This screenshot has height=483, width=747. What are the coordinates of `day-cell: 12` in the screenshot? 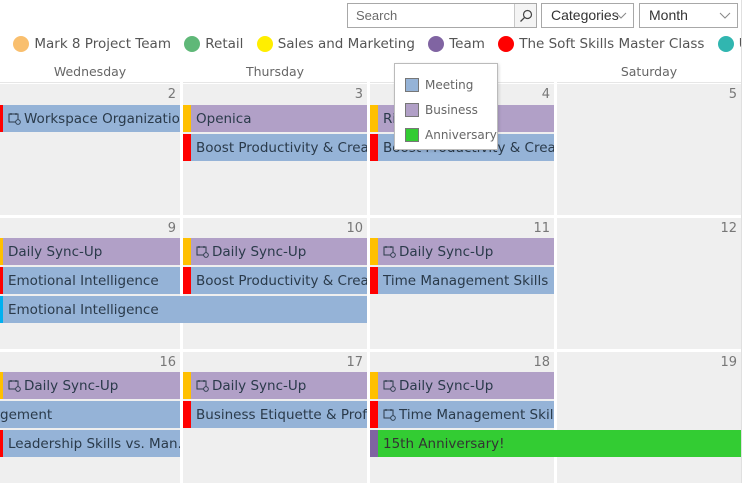 It's located at (649, 283).